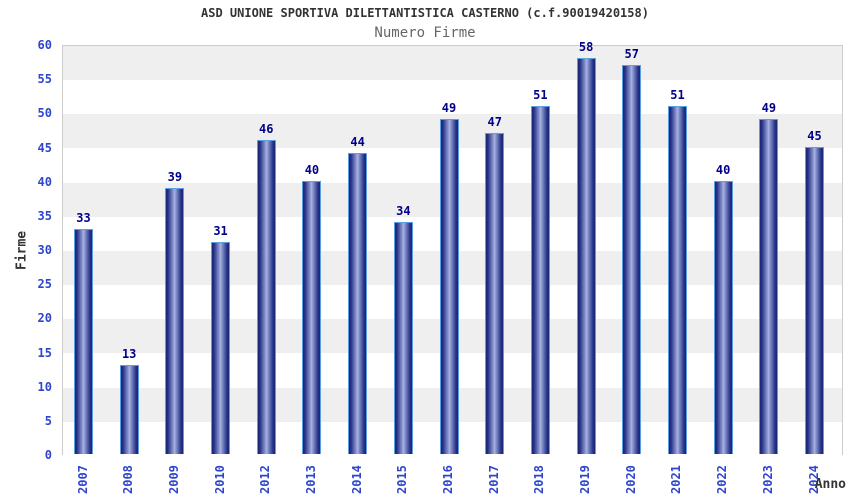 The image size is (850, 500). What do you see at coordinates (266, 128) in the screenshot?
I see `bar-value-label: 46` at bounding box center [266, 128].